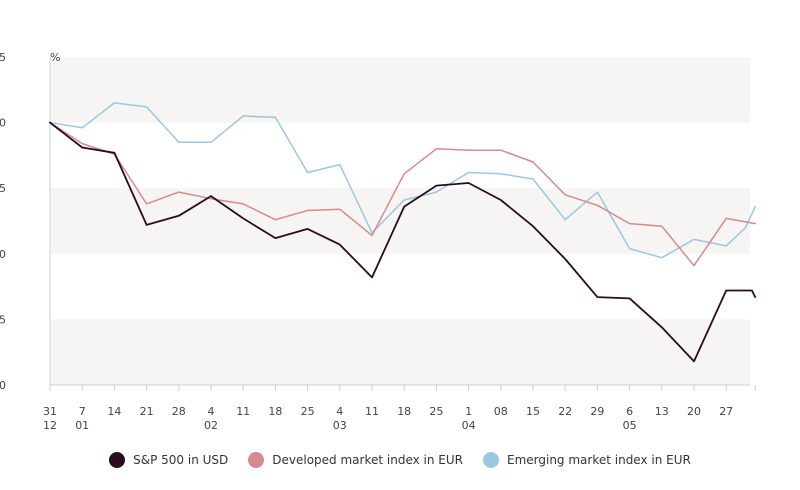 The image size is (800, 490). What do you see at coordinates (181, 460) in the screenshot?
I see `legend-label: S&P 500 in USD` at bounding box center [181, 460].